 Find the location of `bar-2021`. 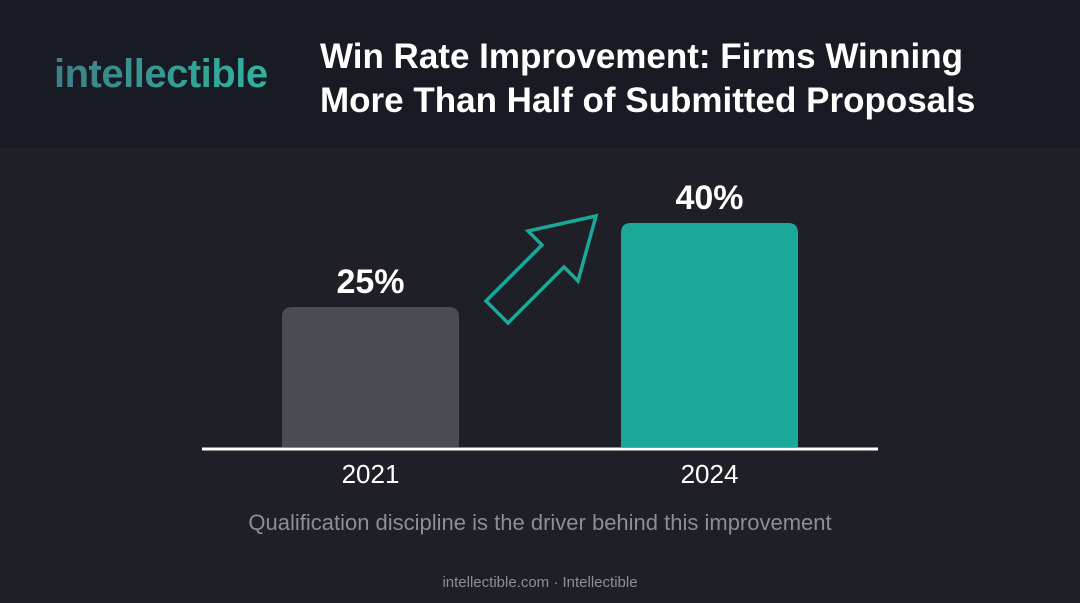

bar-2021 is located at coordinates (370, 377).